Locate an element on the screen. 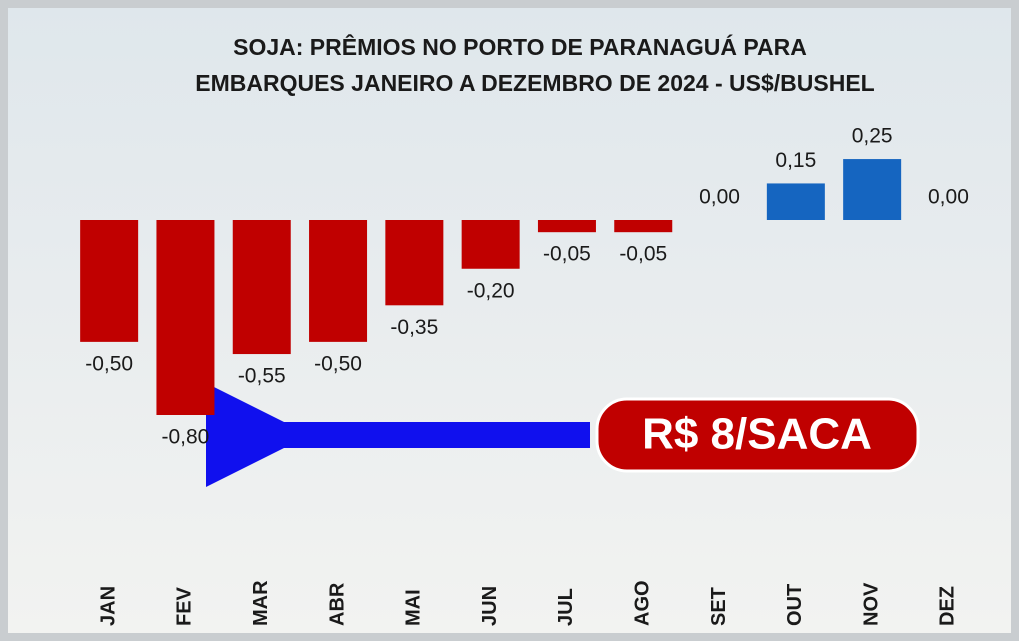 The width and height of the screenshot is (1019, 641). value-label: -0,20 is located at coordinates (491, 290).